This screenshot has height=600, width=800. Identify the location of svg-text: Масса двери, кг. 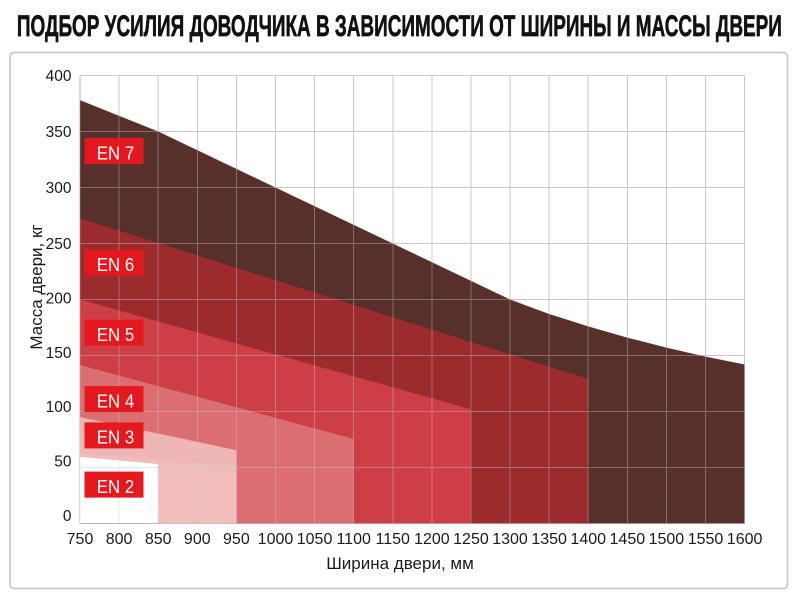
(36, 286).